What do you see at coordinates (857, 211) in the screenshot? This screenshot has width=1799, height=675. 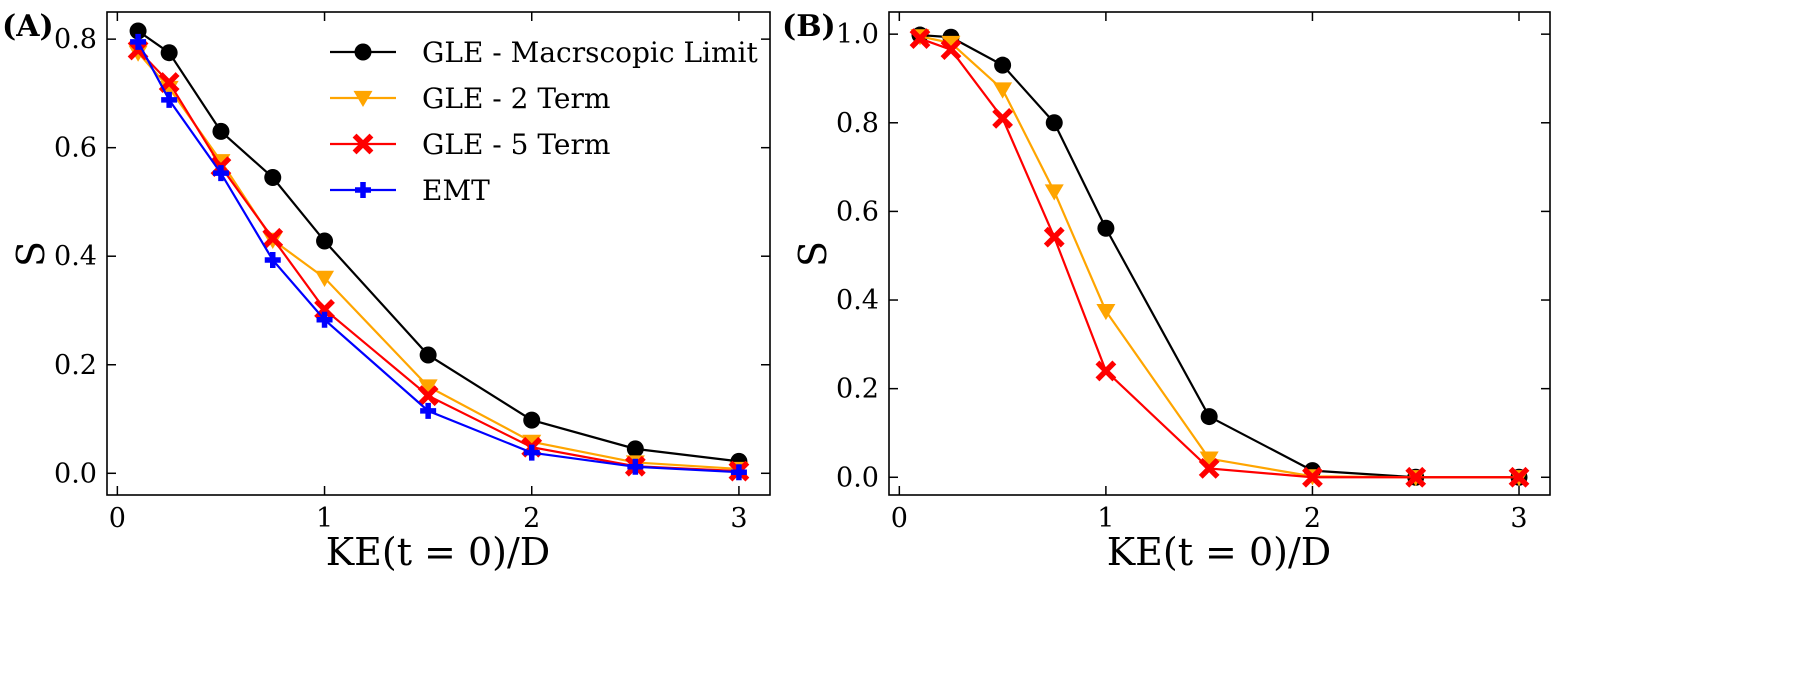 I see `panel-b-y-tick-label: 0.6` at bounding box center [857, 211].